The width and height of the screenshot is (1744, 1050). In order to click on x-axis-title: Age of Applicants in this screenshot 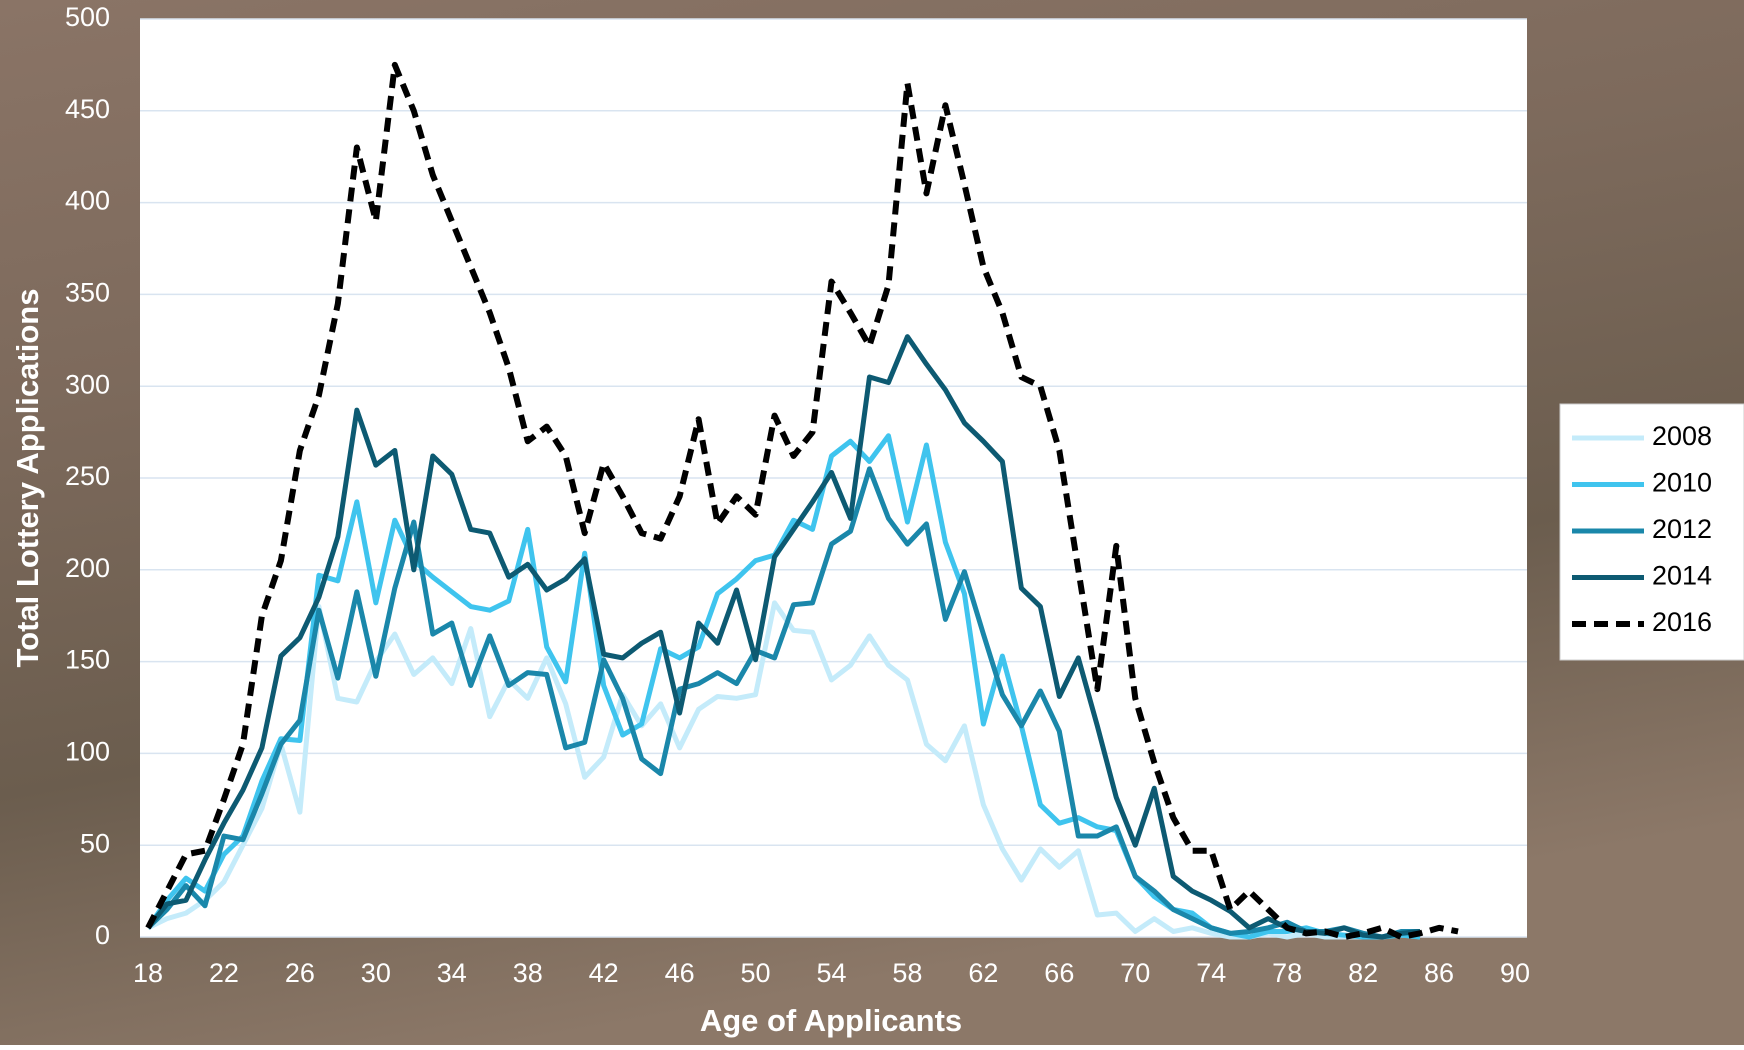, I will do `click(831, 1020)`.